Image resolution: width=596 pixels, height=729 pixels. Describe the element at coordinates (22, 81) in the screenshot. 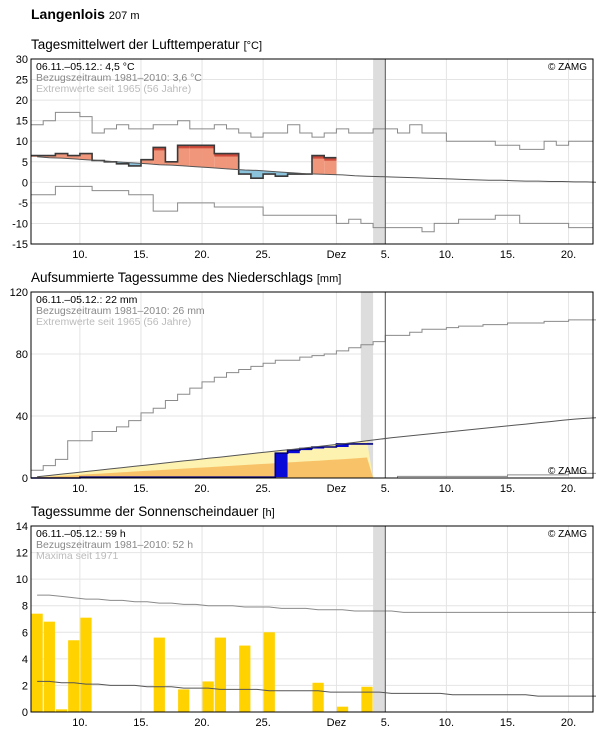

I see `y-tick-label: 25` at that location.